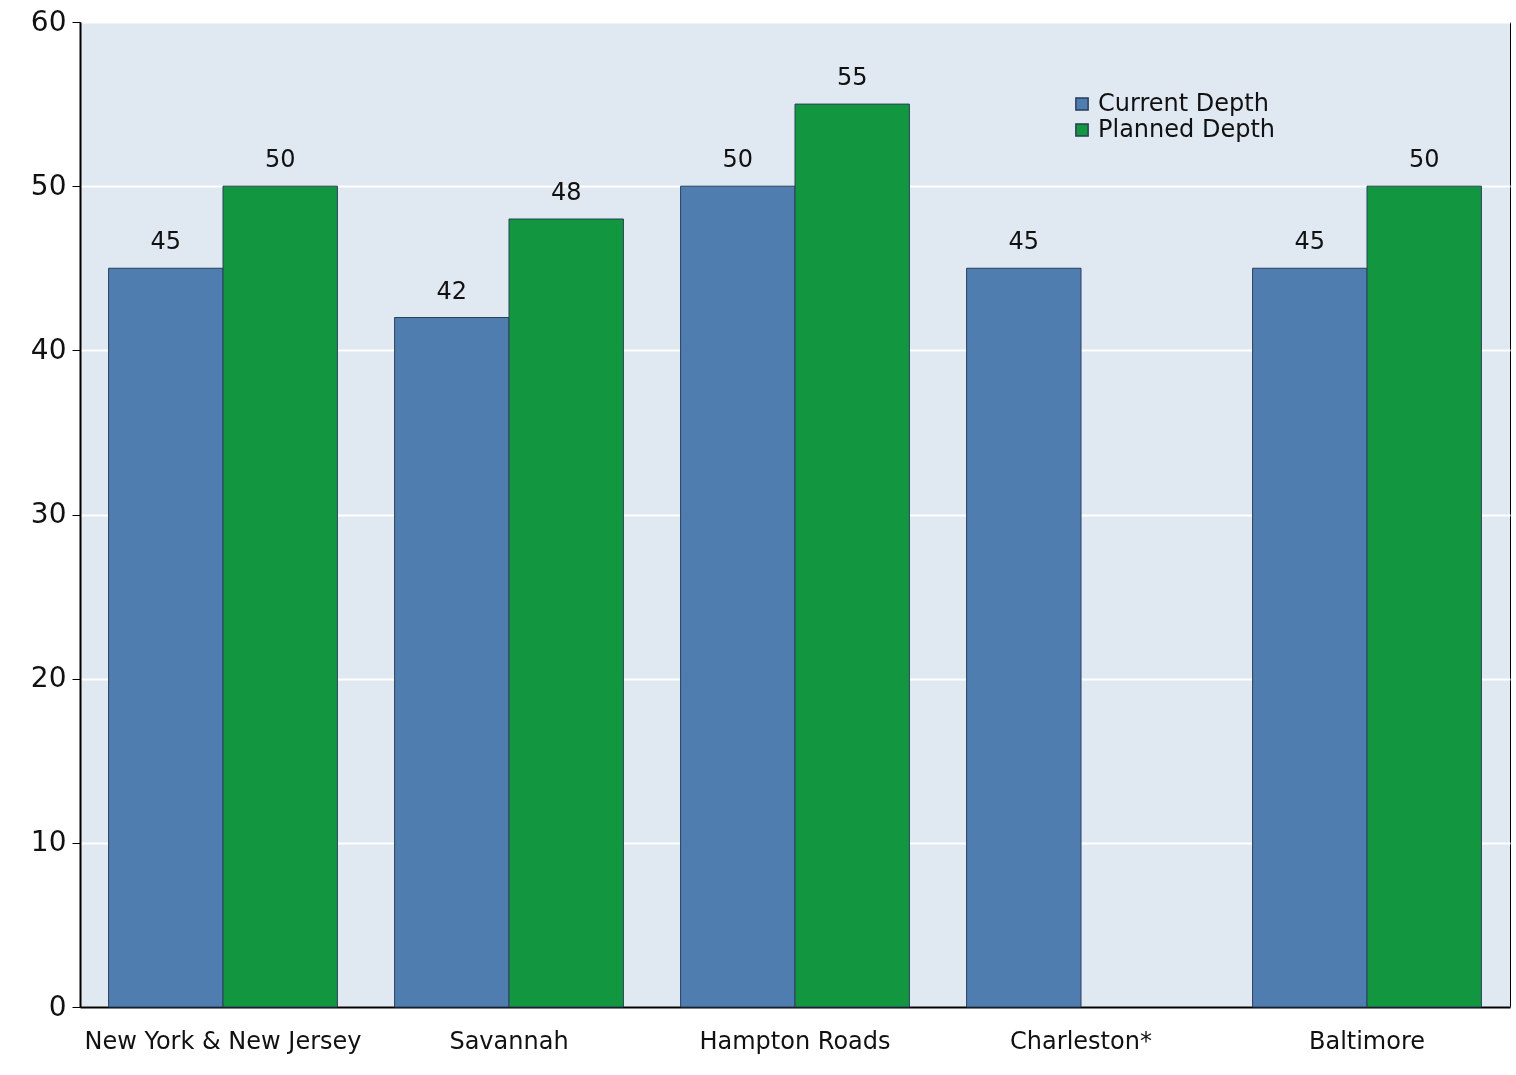 This screenshot has width=1516, height=1075. What do you see at coordinates (566, 192) in the screenshot?
I see `data-label: 48` at bounding box center [566, 192].